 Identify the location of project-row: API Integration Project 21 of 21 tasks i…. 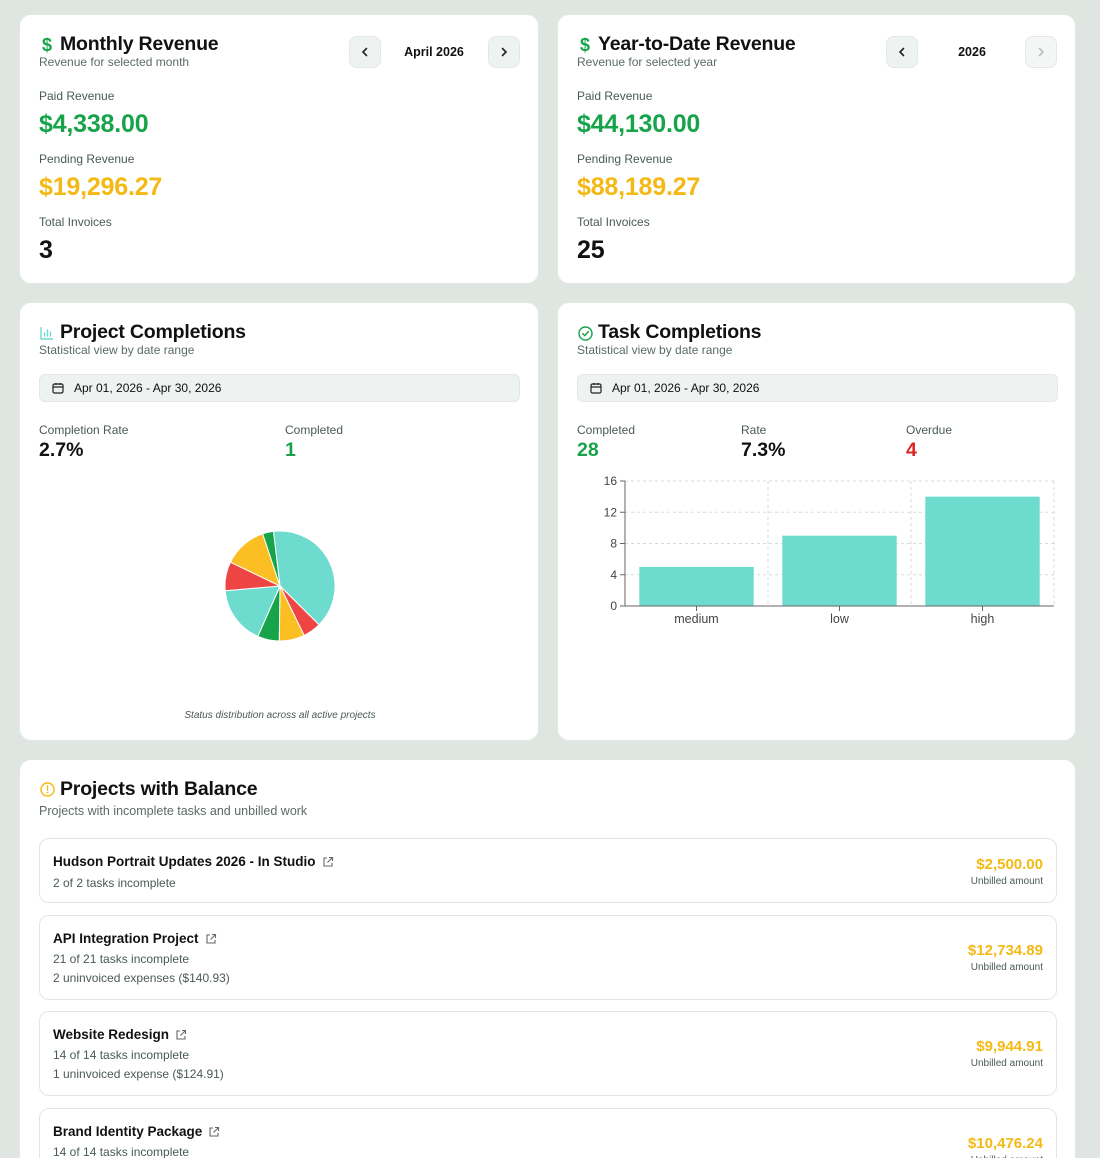
(548, 957).